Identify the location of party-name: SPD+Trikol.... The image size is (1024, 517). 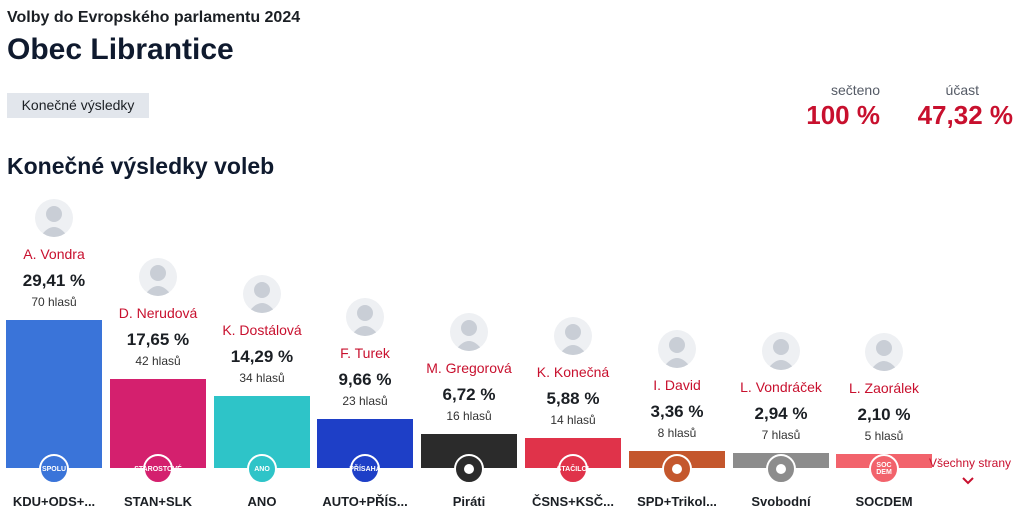
(677, 501).